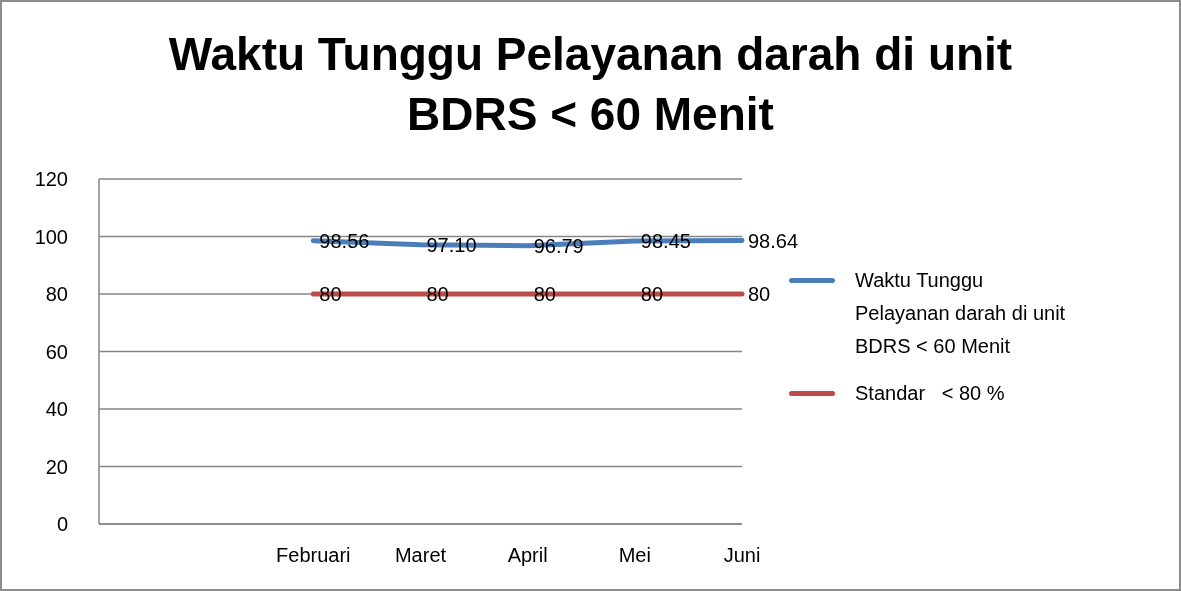  Describe the element at coordinates (773, 240) in the screenshot. I see `data-label: 98.64` at that location.